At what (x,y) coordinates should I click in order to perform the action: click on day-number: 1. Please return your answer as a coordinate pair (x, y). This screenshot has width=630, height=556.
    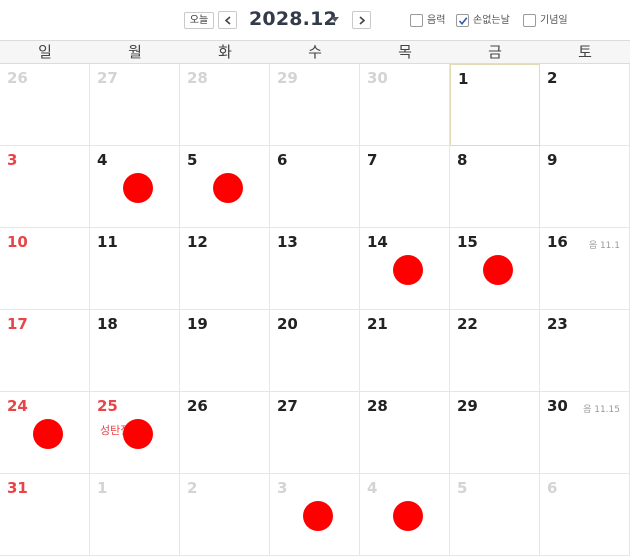
    Looking at the image, I should click on (463, 79).